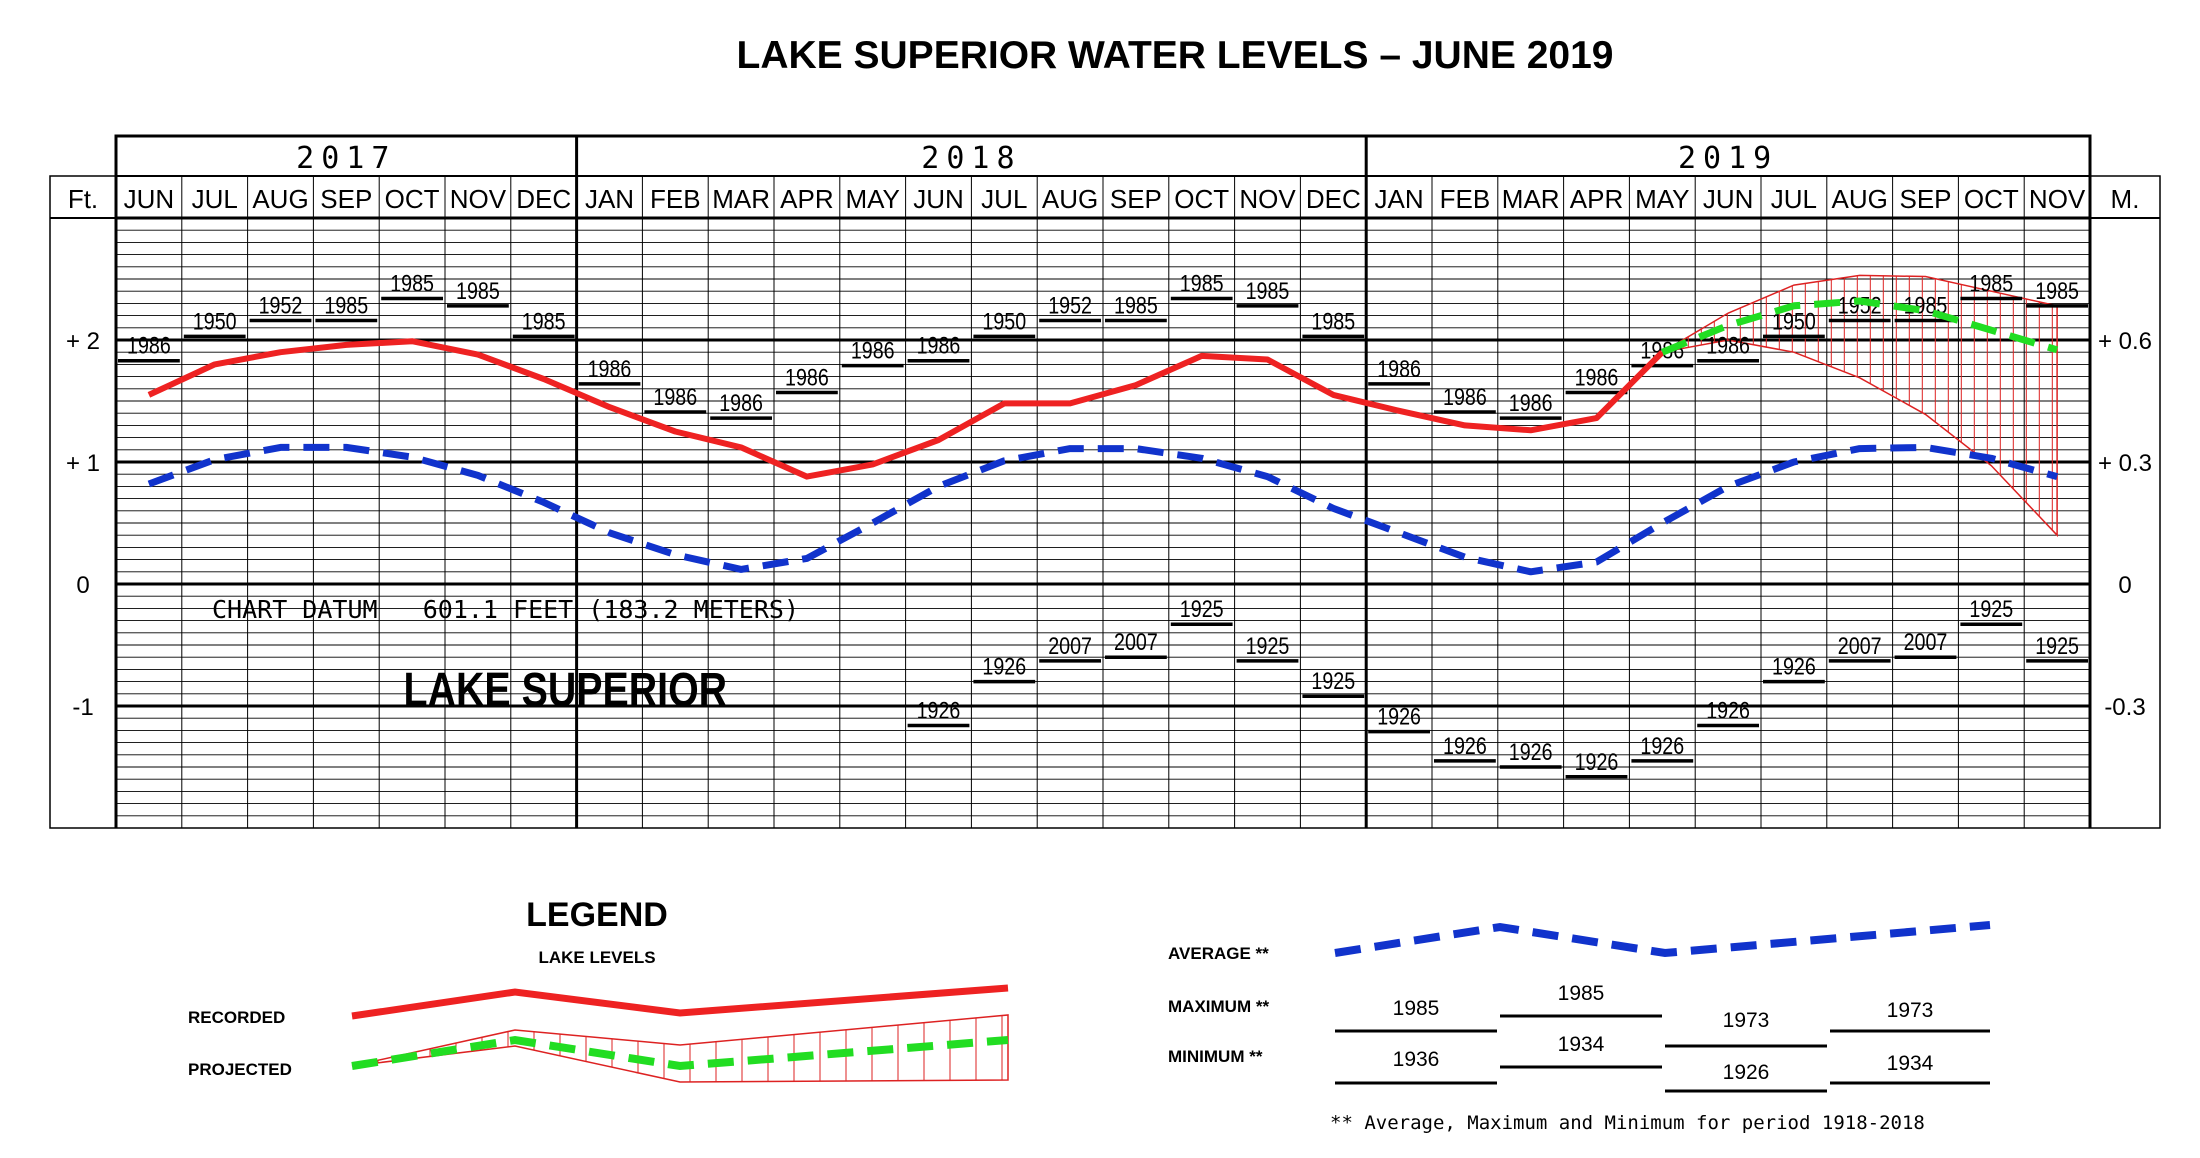 This screenshot has height=1158, width=2200. I want to click on legend-min-year: 1926, so click(1746, 1072).